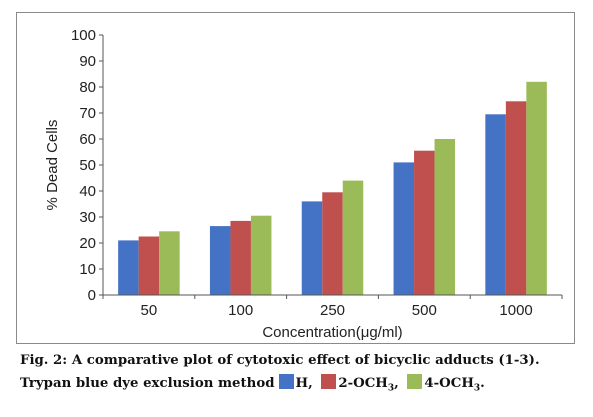  What do you see at coordinates (87, 243) in the screenshot?
I see `y-tick-label: 20` at bounding box center [87, 243].